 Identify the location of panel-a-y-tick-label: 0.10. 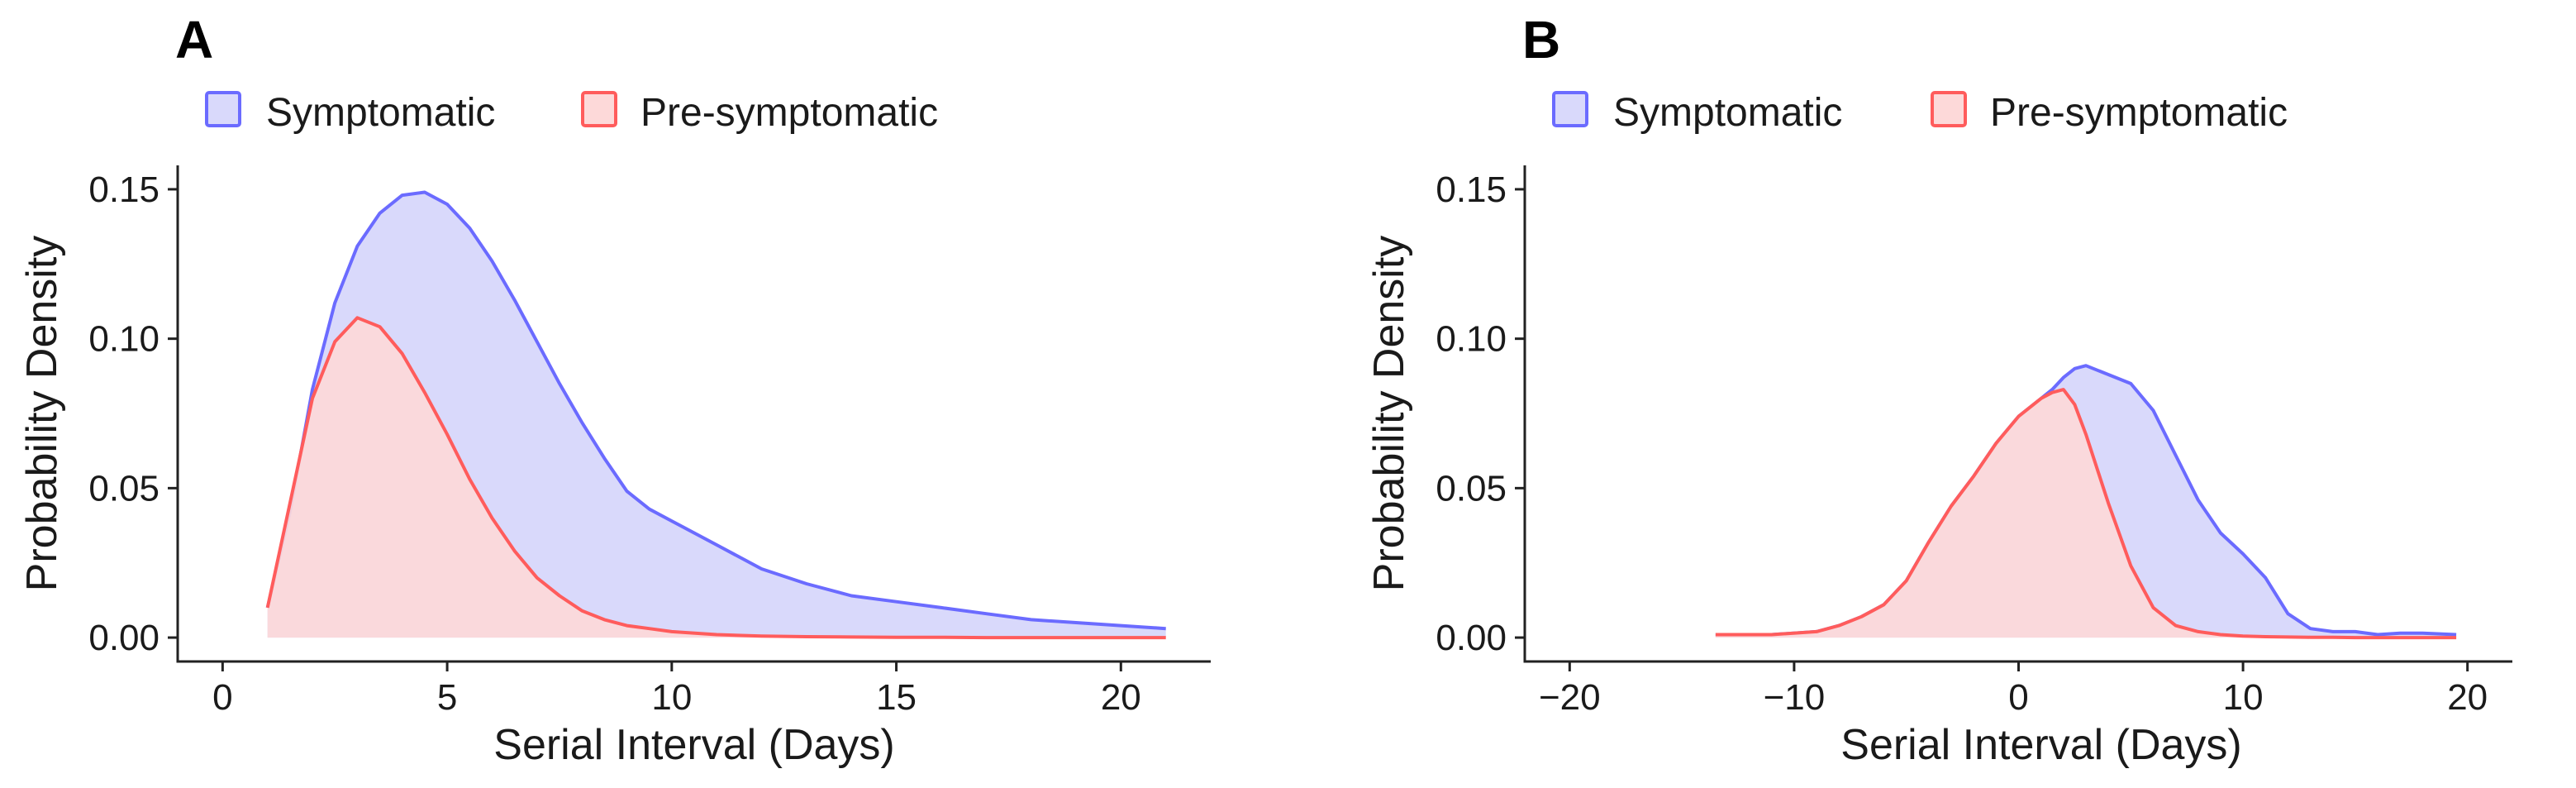
(124, 339).